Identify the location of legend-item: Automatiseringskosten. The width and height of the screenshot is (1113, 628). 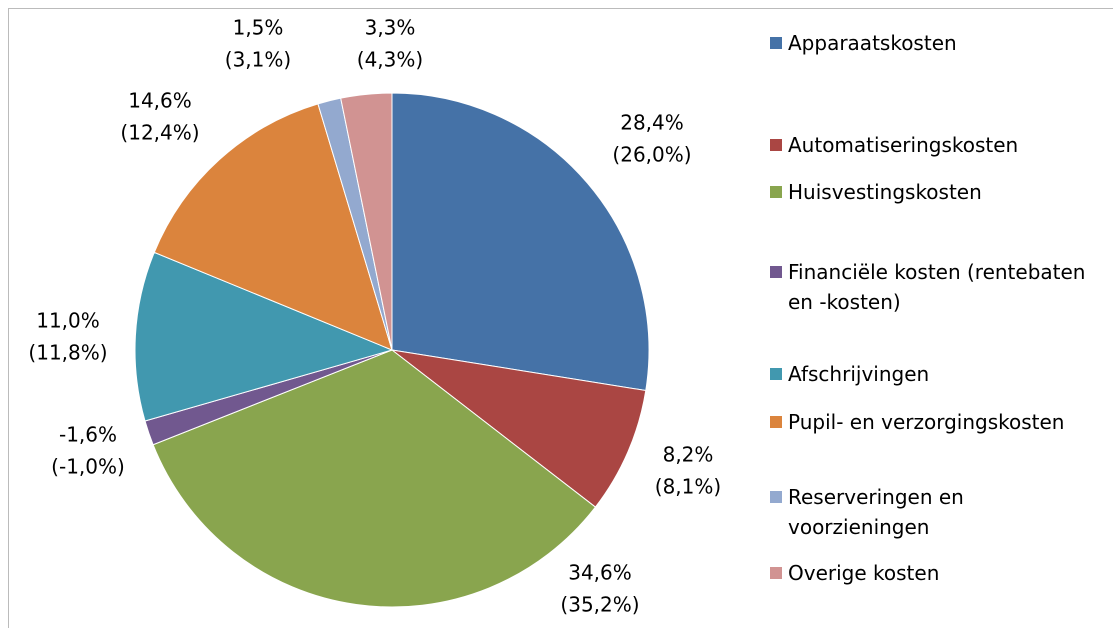
(941, 145).